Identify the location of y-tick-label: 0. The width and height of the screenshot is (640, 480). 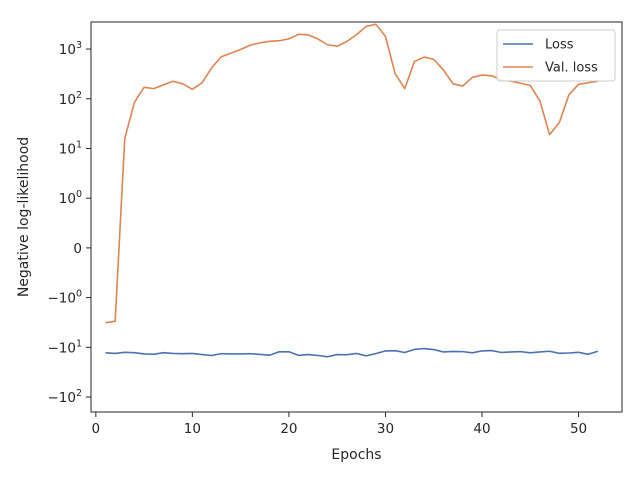
(77, 249).